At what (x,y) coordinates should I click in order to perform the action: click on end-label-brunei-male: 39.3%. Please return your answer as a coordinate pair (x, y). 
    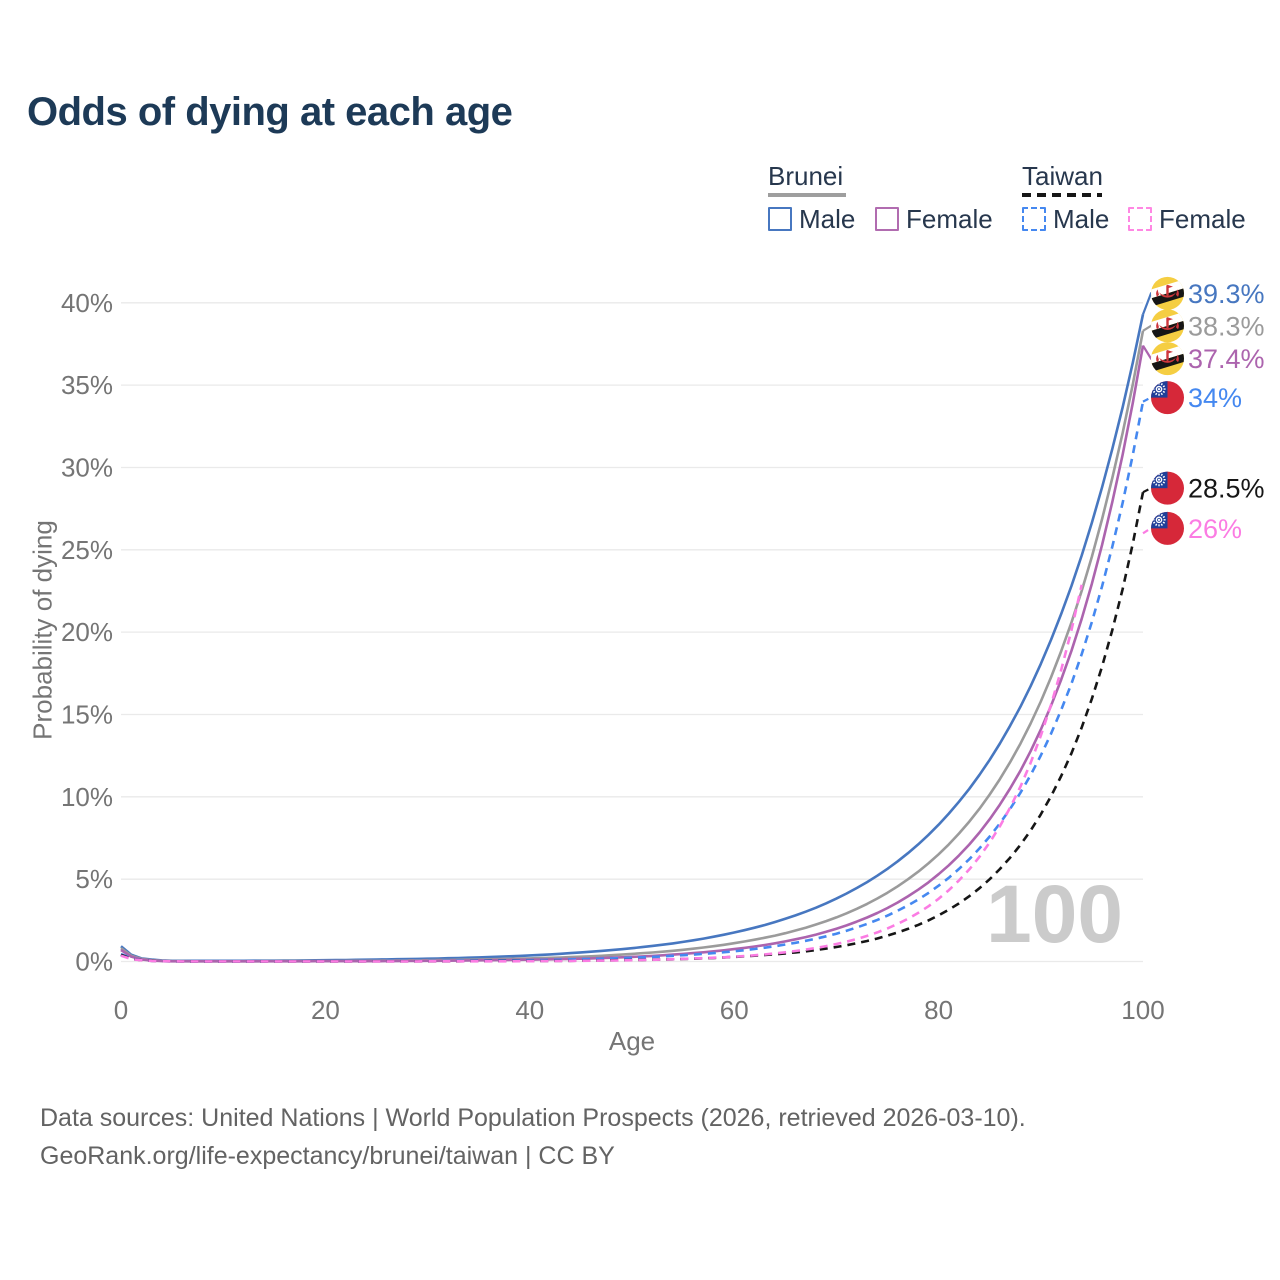
    Looking at the image, I should click on (1226, 294).